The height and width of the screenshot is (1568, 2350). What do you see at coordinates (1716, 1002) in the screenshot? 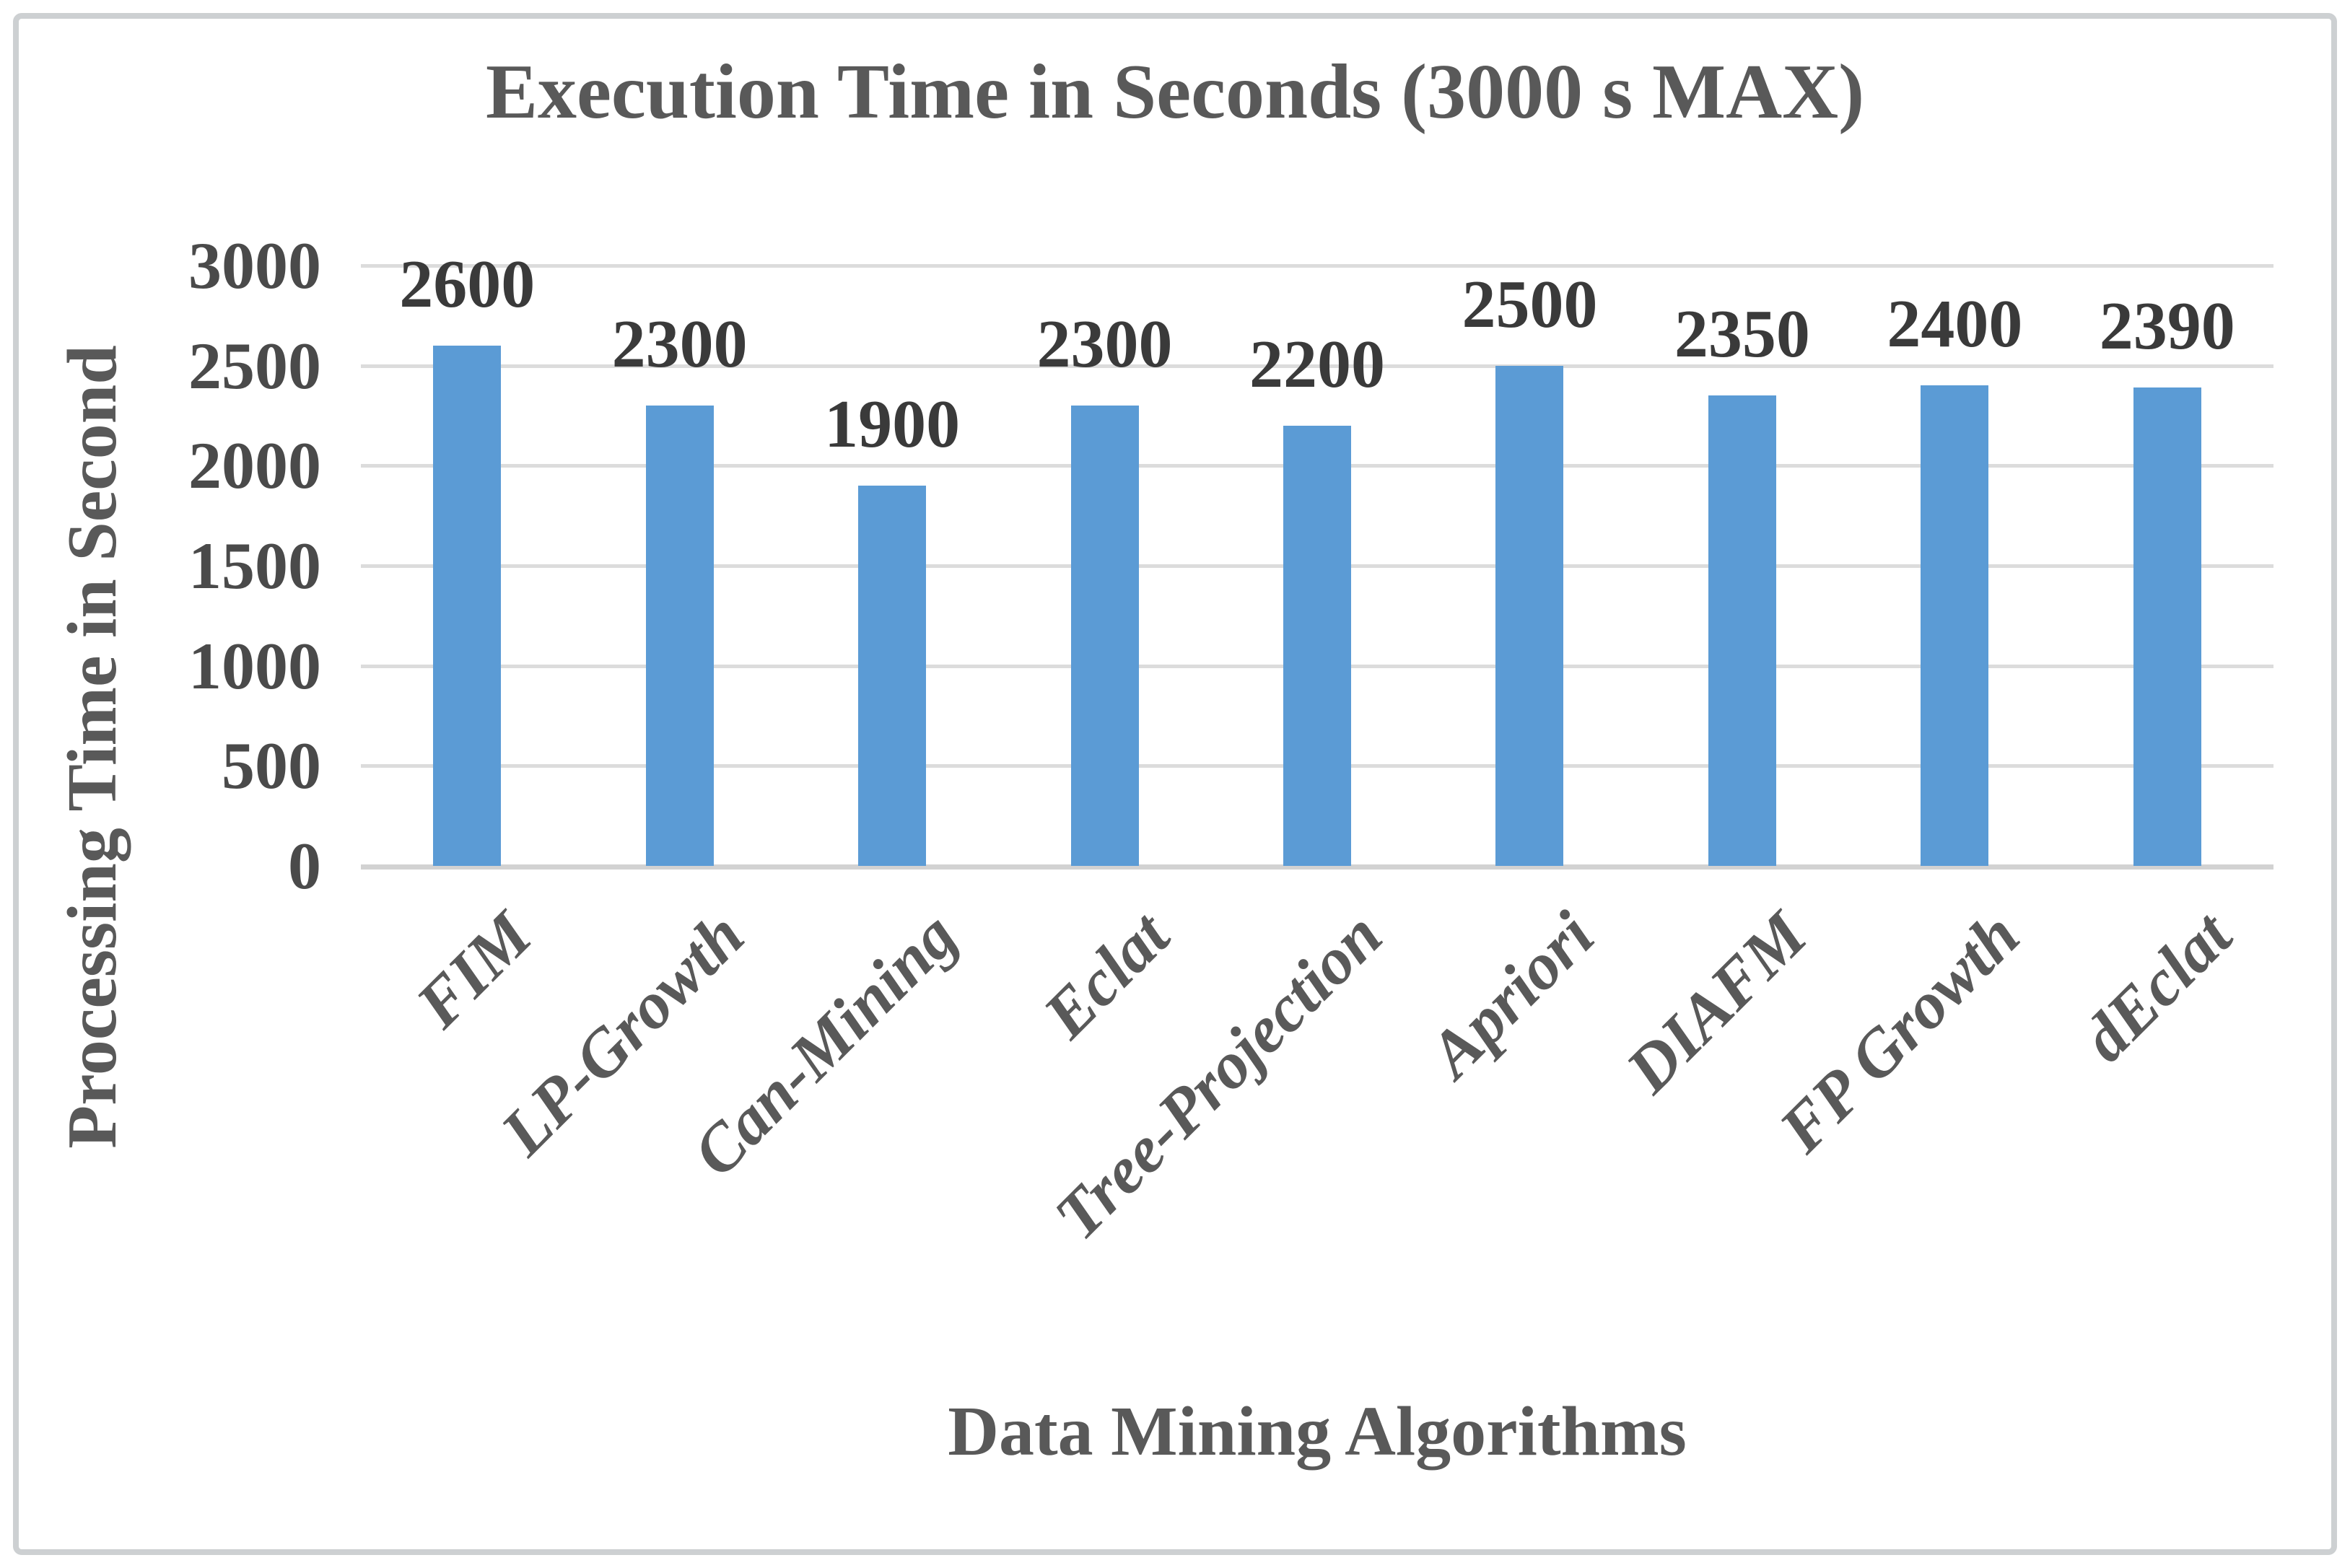
I see `x-category-label-DIAFM: DIAFM` at bounding box center [1716, 1002].